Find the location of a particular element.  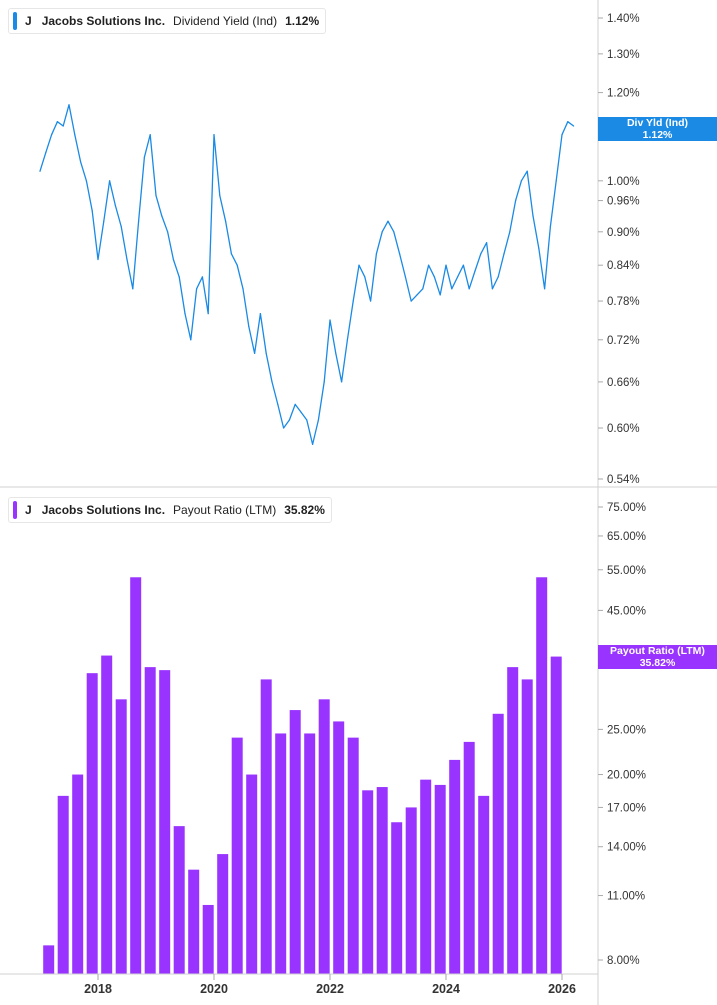

y-tick-label: 25.00% is located at coordinates (626, 730).